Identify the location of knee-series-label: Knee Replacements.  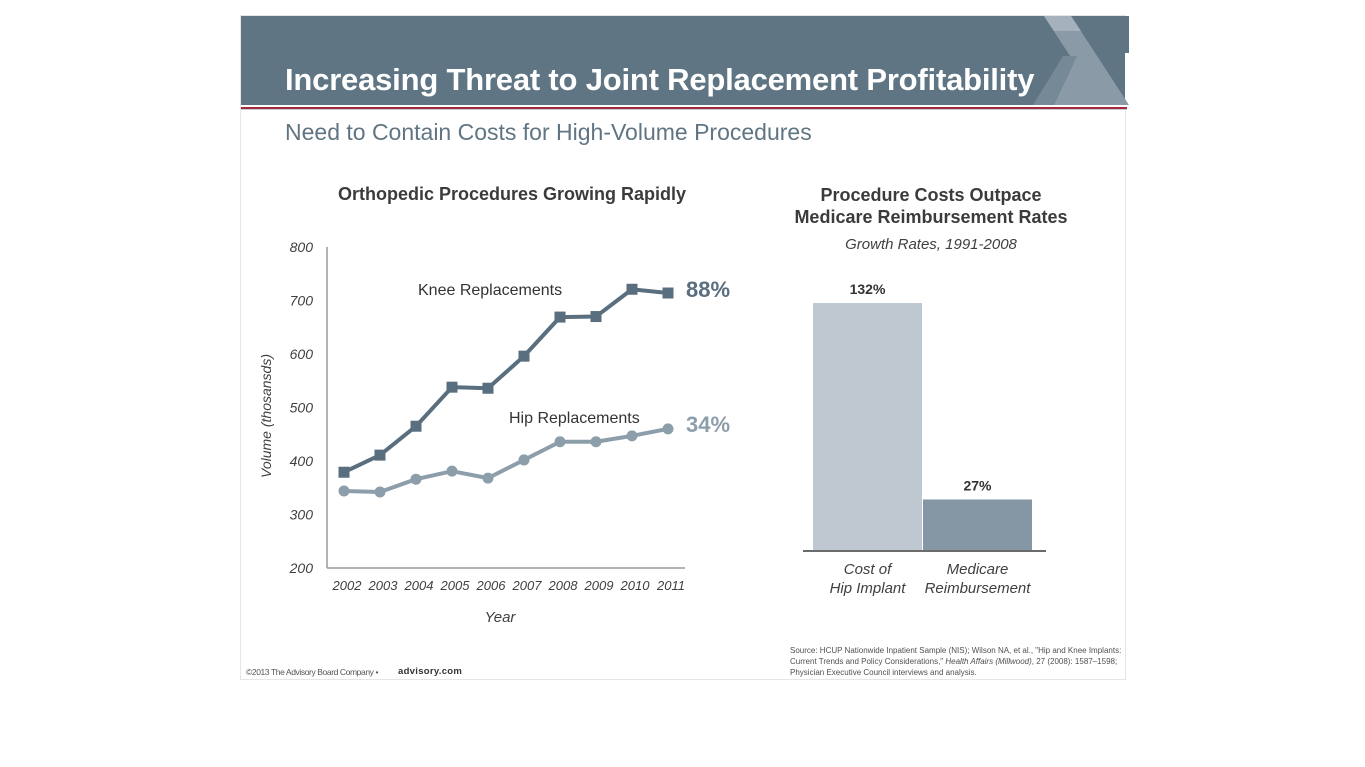
(490, 290).